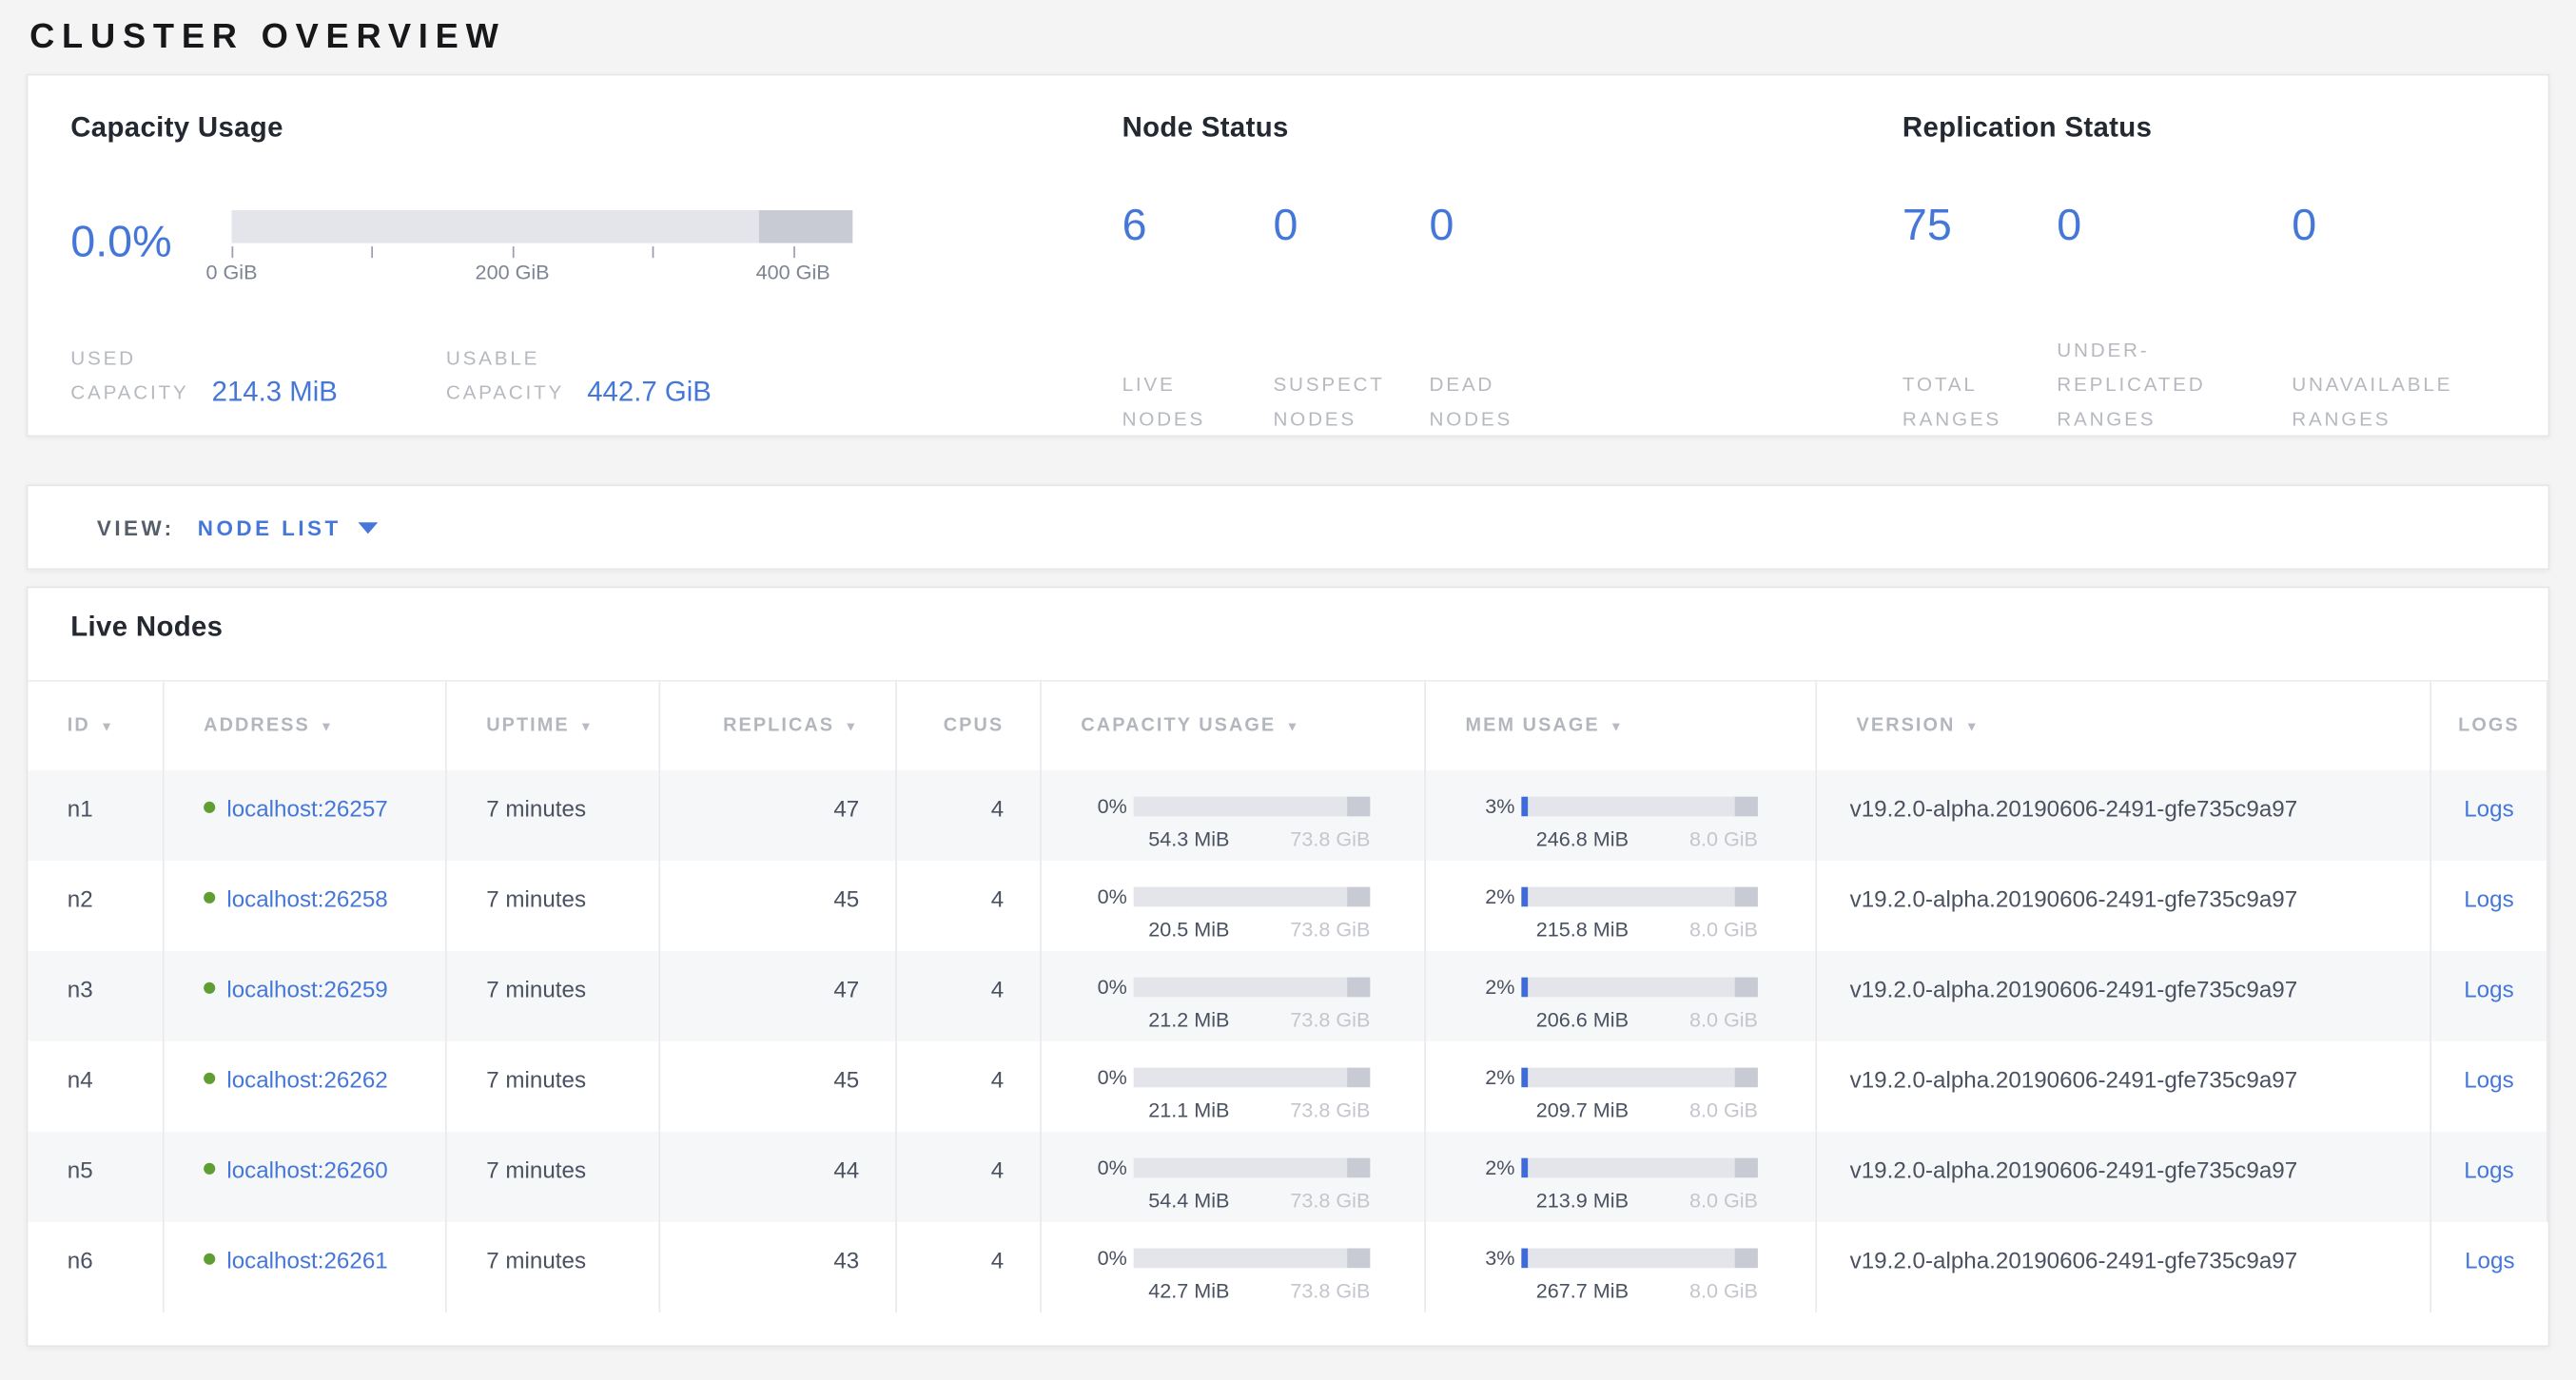 Image resolution: width=2576 pixels, height=1380 pixels. Describe the element at coordinates (307, 898) in the screenshot. I see `node-address-link: localhost:26258` at that location.